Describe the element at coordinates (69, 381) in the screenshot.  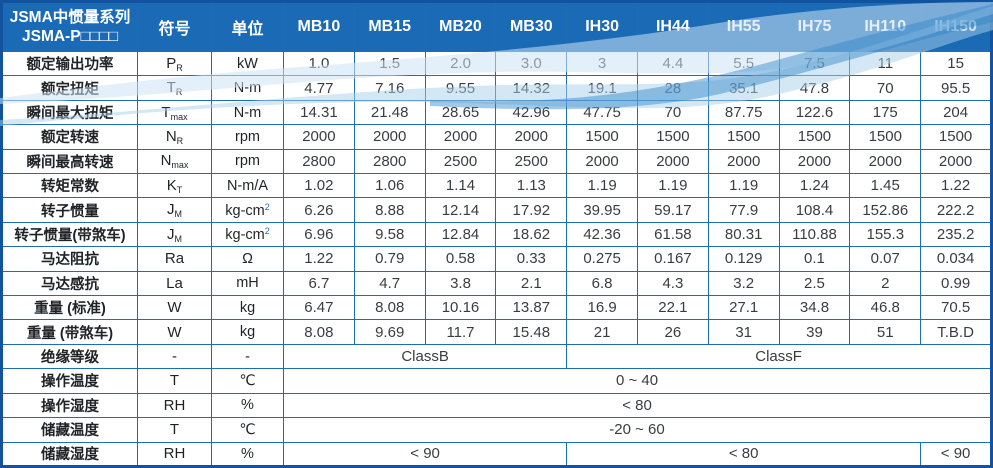
I see `row-label: 操作温度` at that location.